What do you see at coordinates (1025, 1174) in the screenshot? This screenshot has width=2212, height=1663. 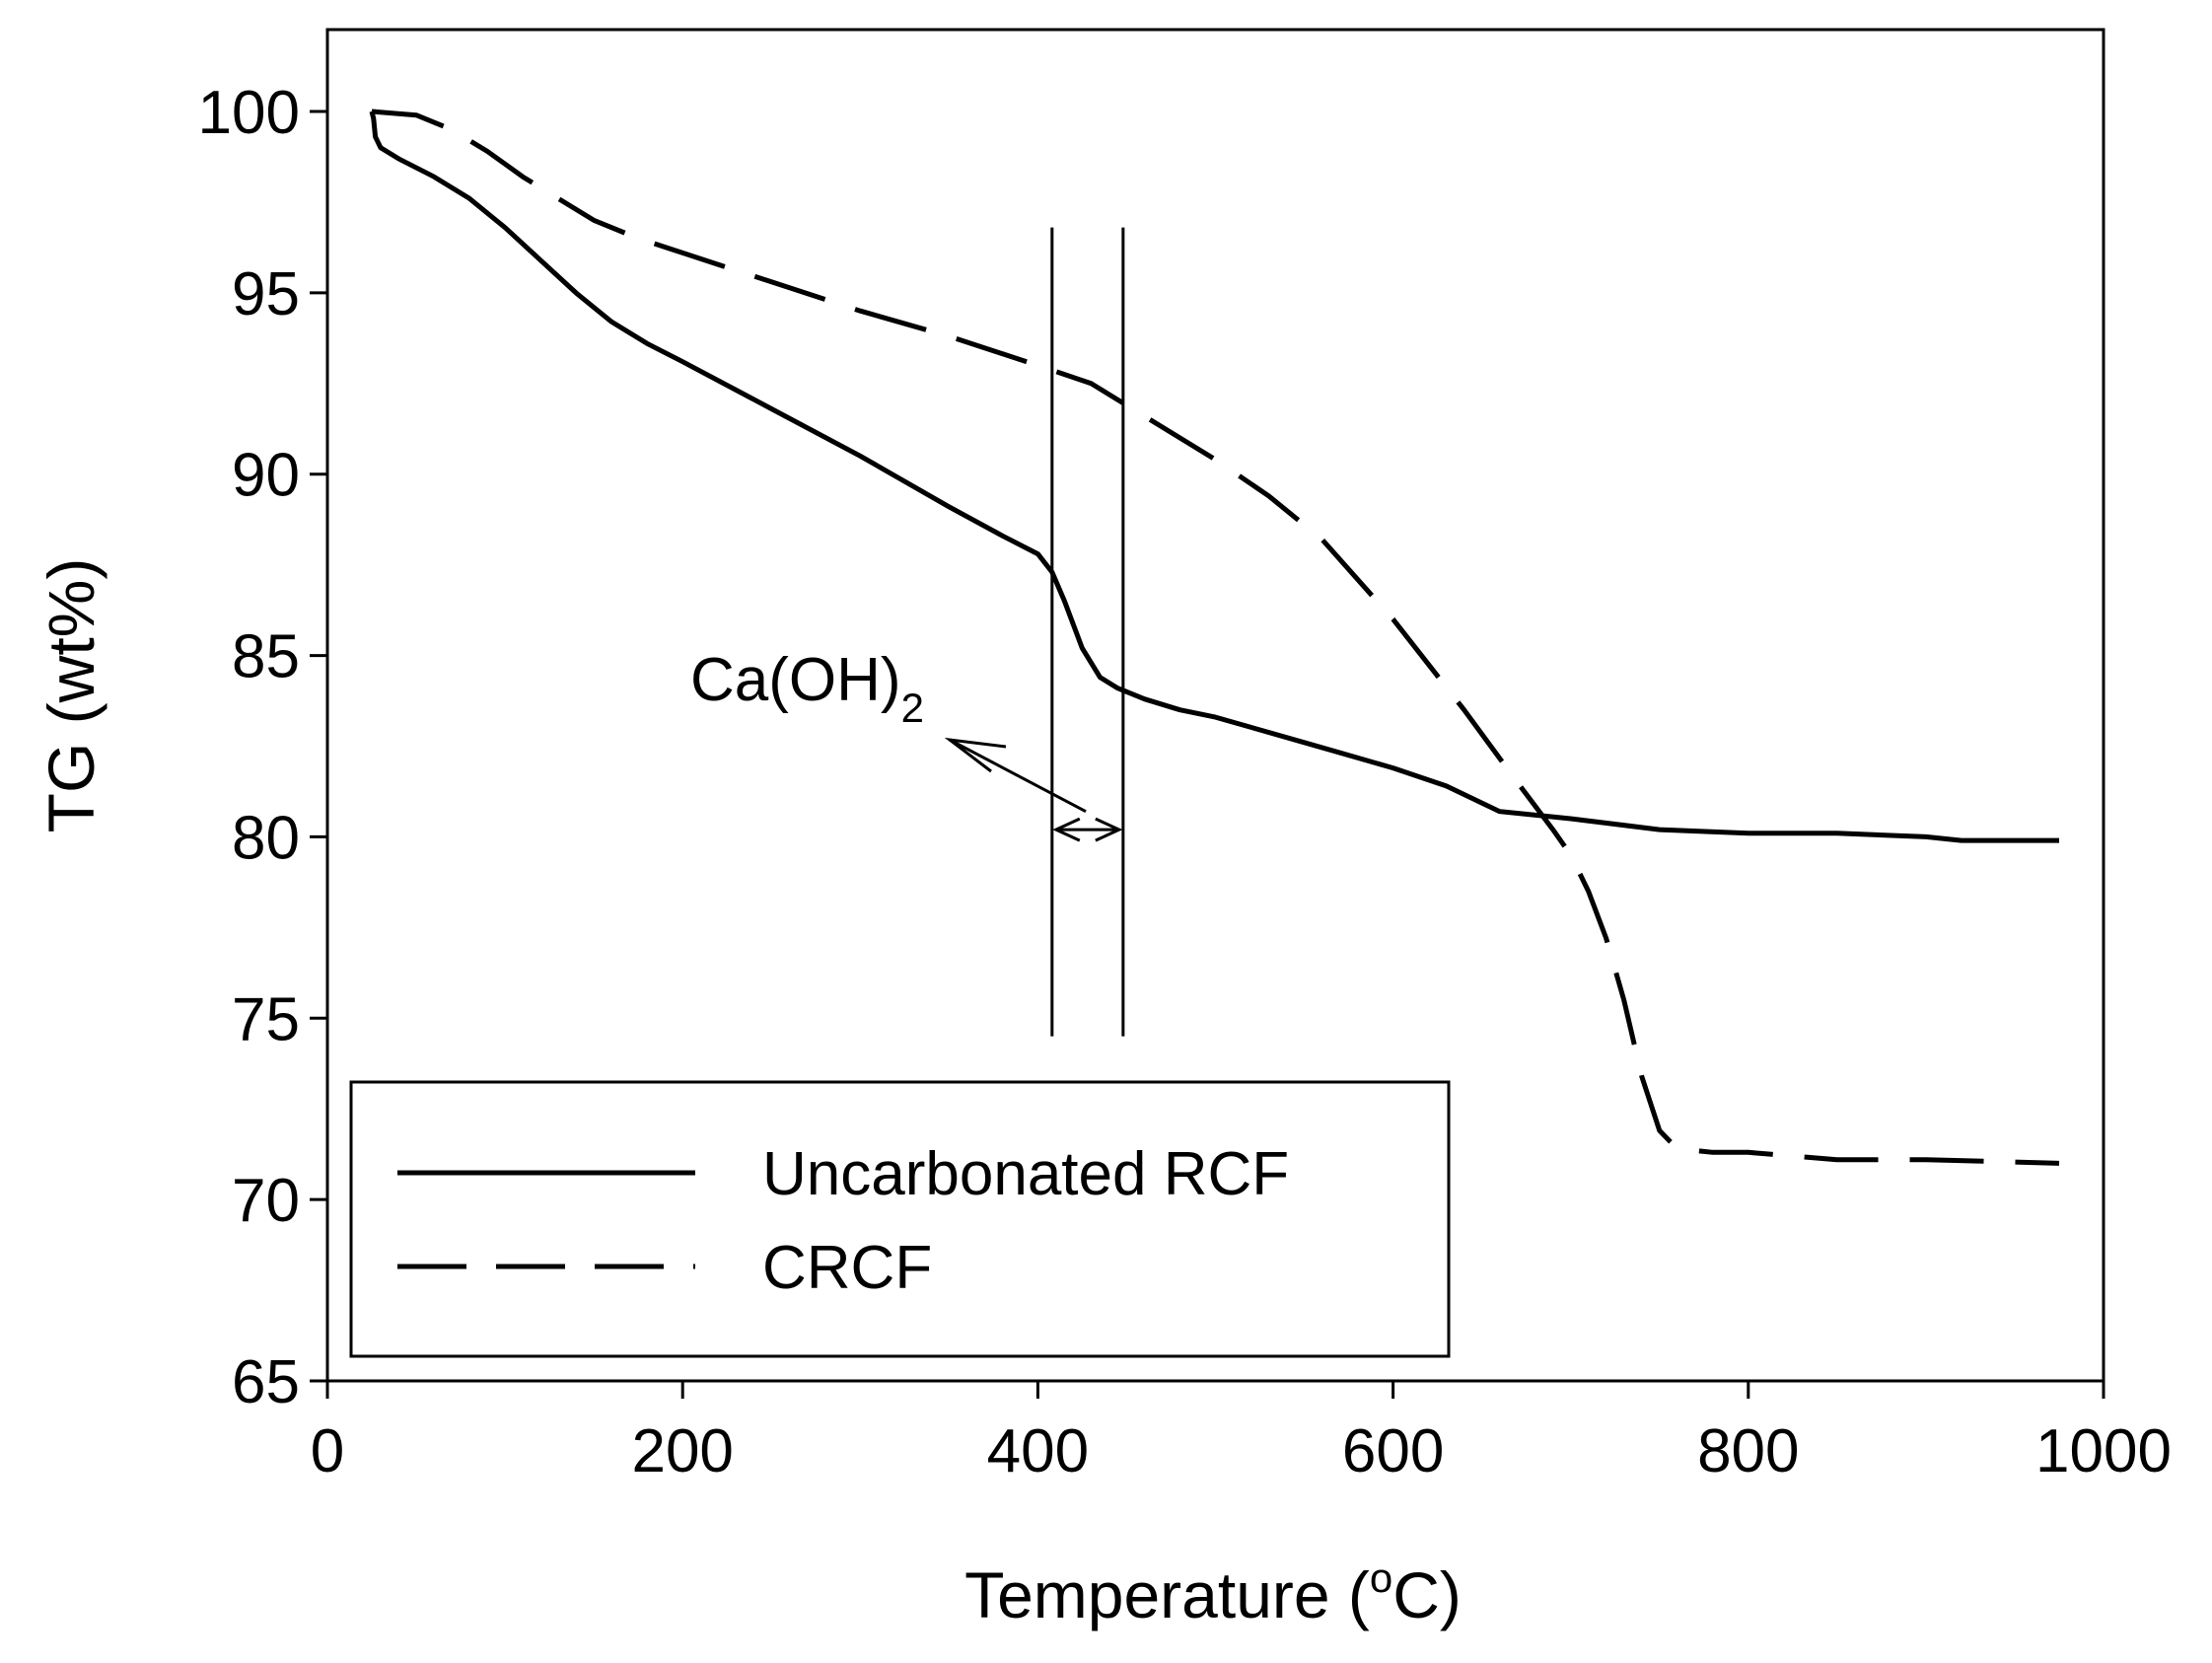 I see `legend-label-uncarbonated-rcf: Uncarbonated RCF` at bounding box center [1025, 1174].